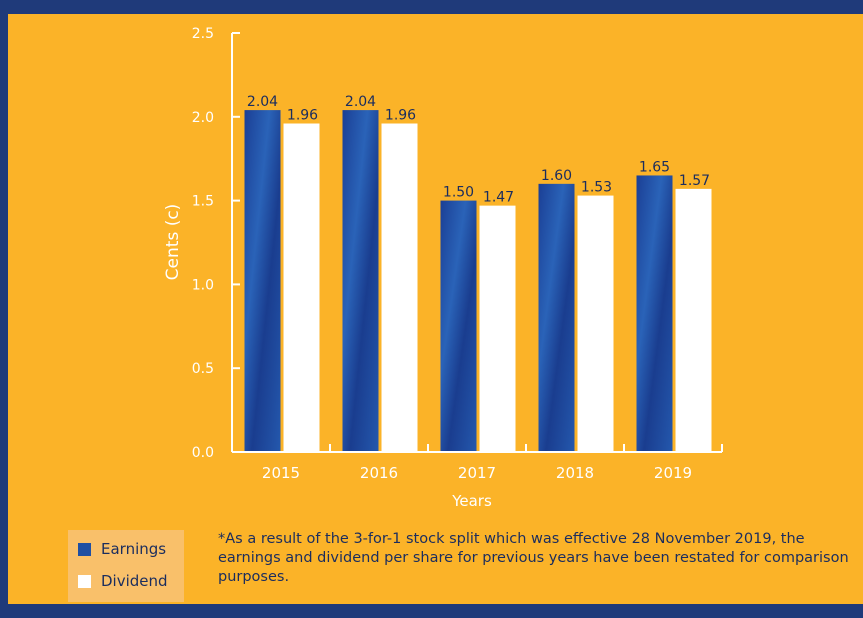 Image resolution: width=863 pixels, height=618 pixels. I want to click on bar-dividend-2018, so click(595, 323).